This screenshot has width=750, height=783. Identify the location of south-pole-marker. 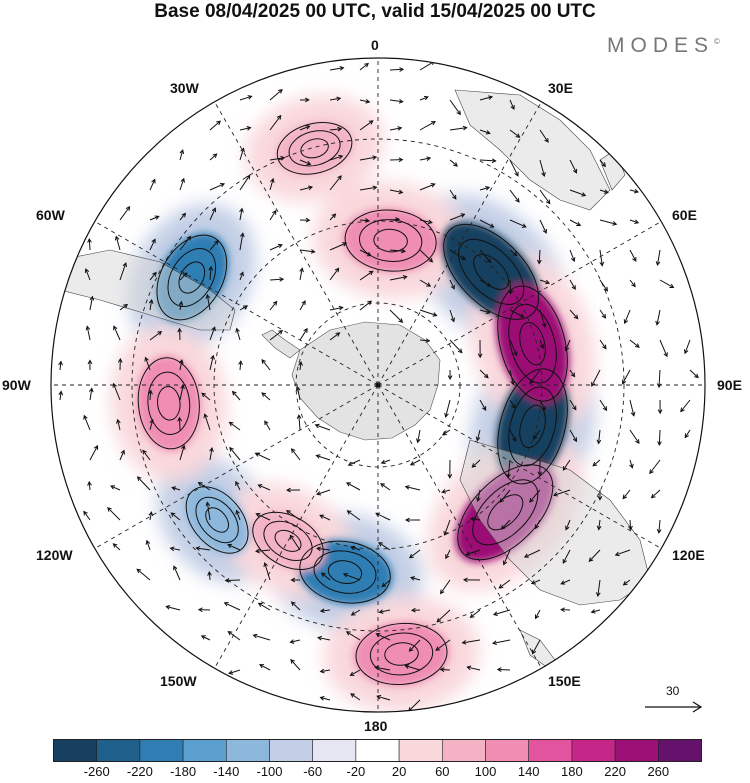
(378, 385).